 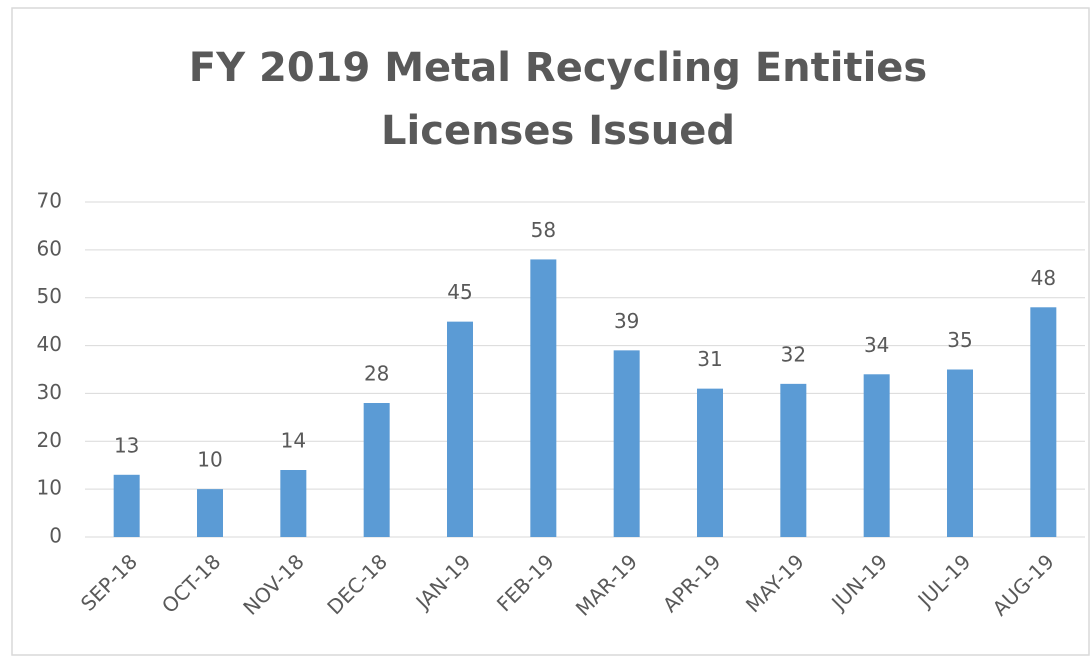 I want to click on y-tick-label: 40, so click(x=49, y=344).